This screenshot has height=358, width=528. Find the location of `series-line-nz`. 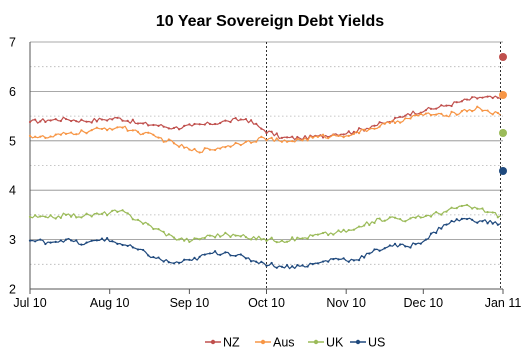

series-line-nz is located at coordinates (265, 118).